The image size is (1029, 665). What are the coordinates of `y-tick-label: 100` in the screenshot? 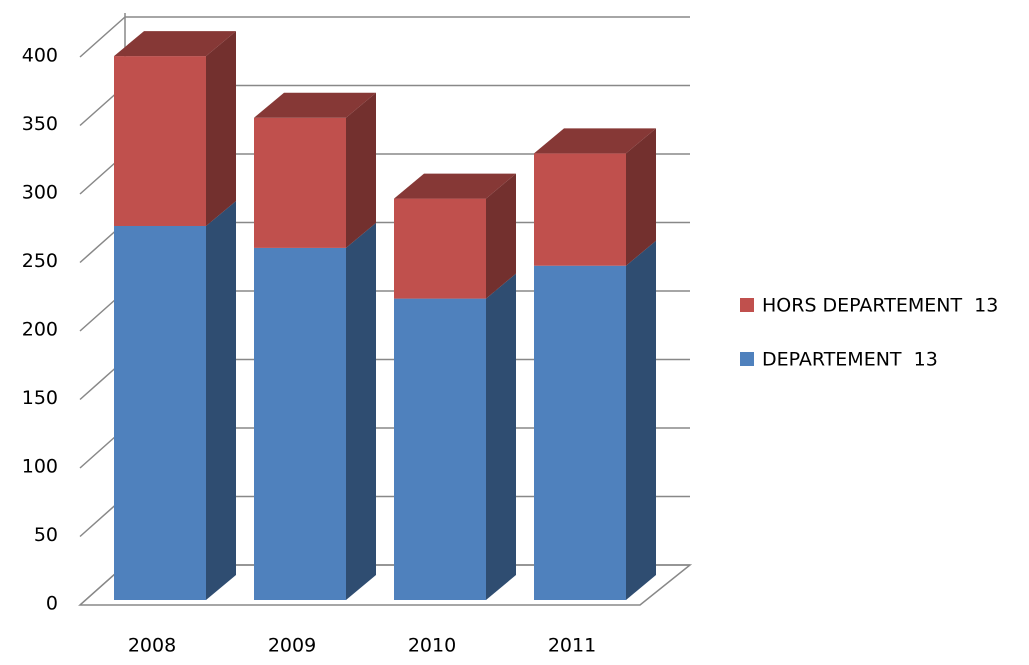 It's located at (40, 467).